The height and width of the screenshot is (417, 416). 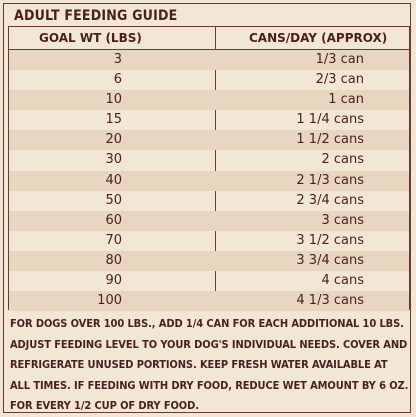 What do you see at coordinates (113, 120) in the screenshot?
I see `weight-cell: 15` at bounding box center [113, 120].